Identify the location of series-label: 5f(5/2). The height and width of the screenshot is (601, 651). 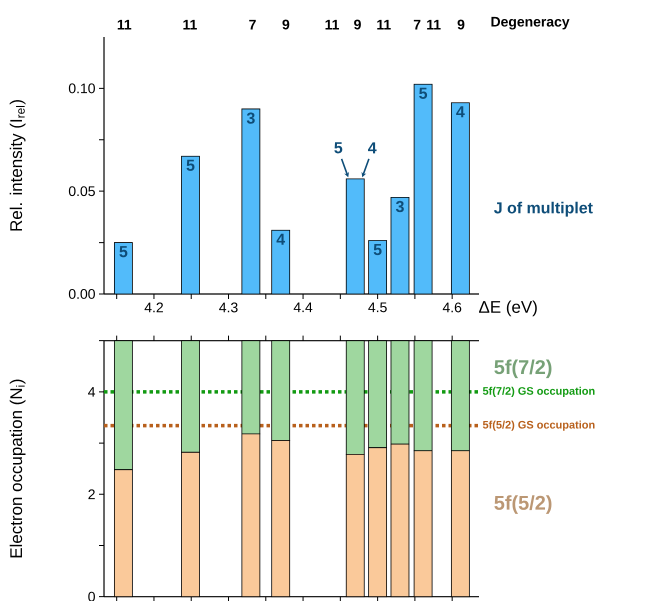
(523, 504).